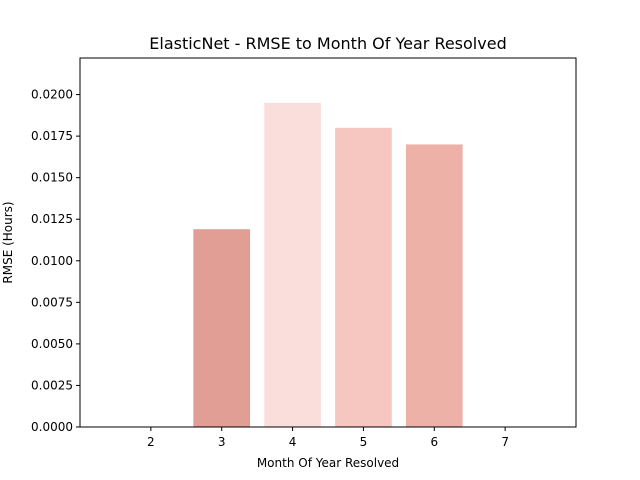  I want to click on x-axis-ticks: 2 3 4 5 6 7, so click(328, 438).